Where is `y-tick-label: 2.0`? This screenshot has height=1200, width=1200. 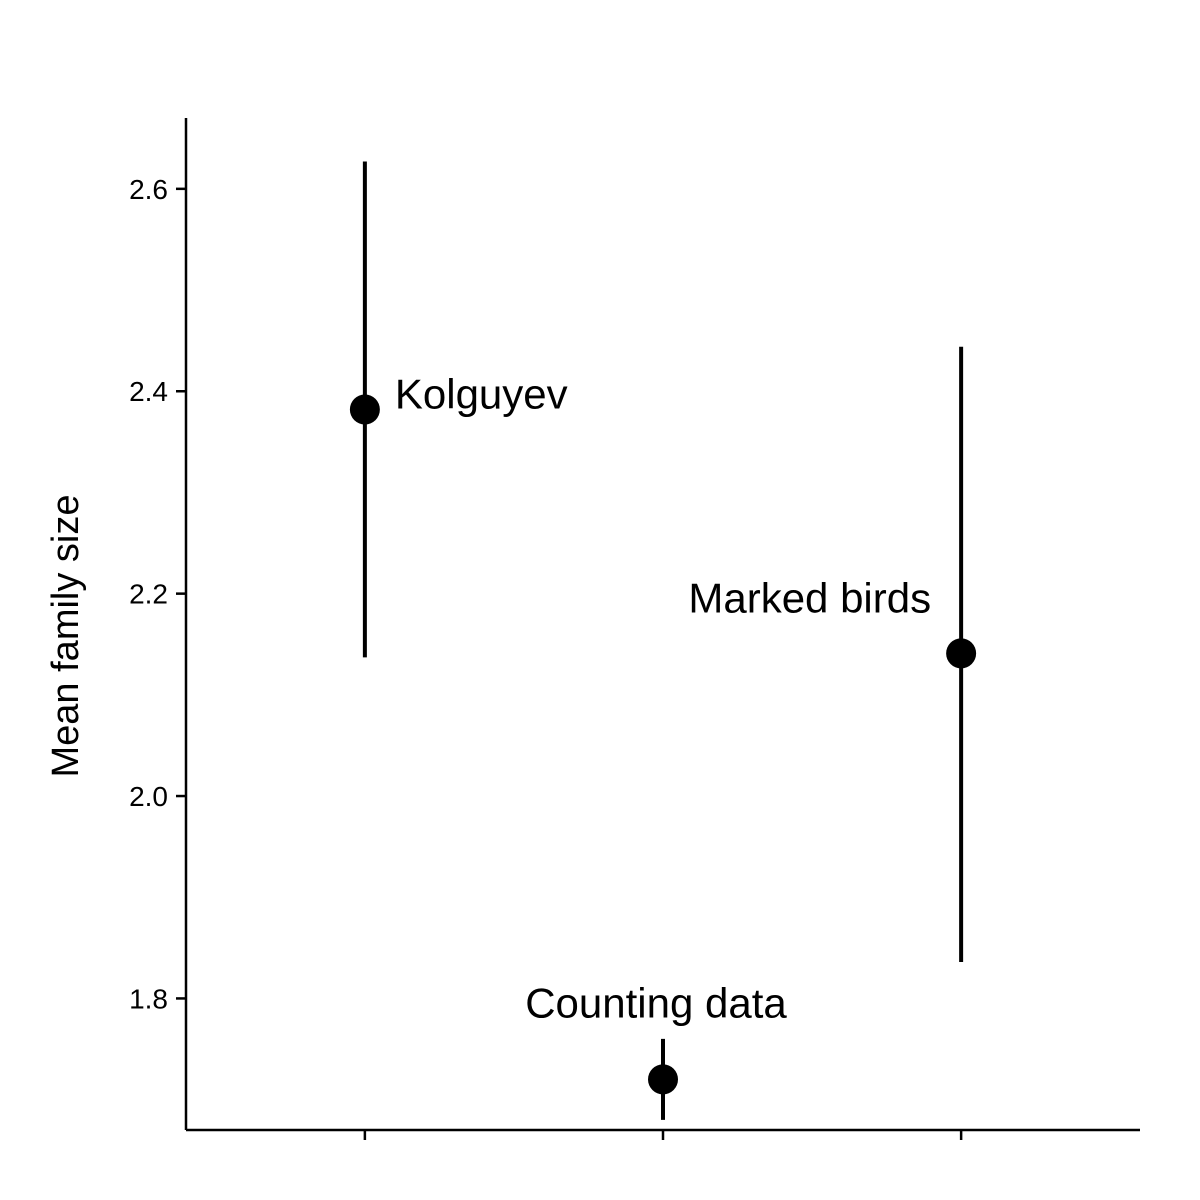 y-tick-label: 2.0 is located at coordinates (148, 796).